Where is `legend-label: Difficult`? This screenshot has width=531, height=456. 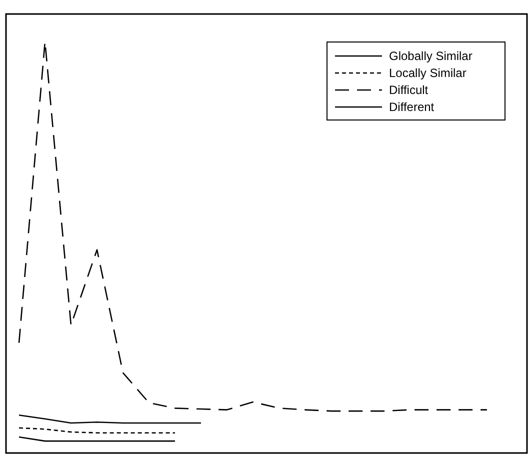
legend-label: Difficult is located at coordinates (409, 90).